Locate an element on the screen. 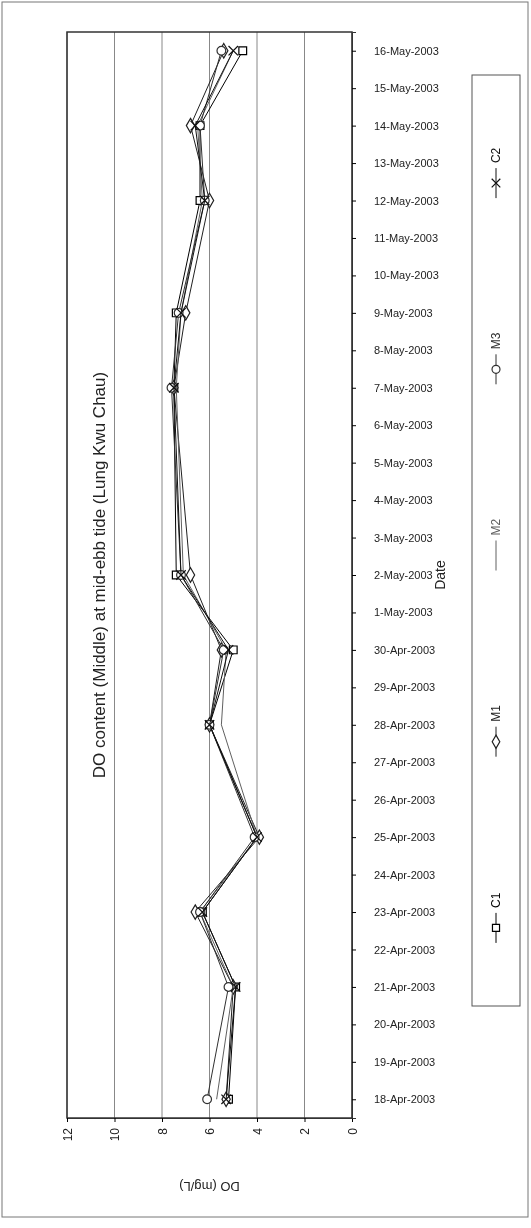  text: C1 is located at coordinates (496, 900).